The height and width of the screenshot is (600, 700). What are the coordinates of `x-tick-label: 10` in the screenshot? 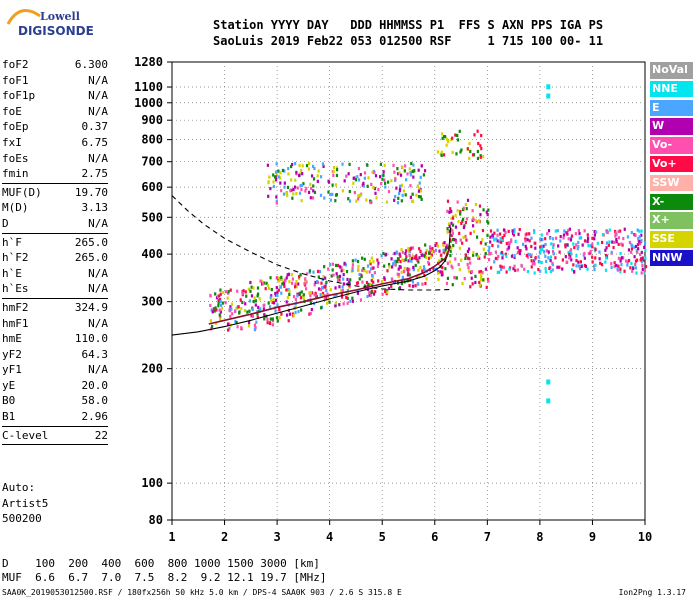 It's located at (645, 537).